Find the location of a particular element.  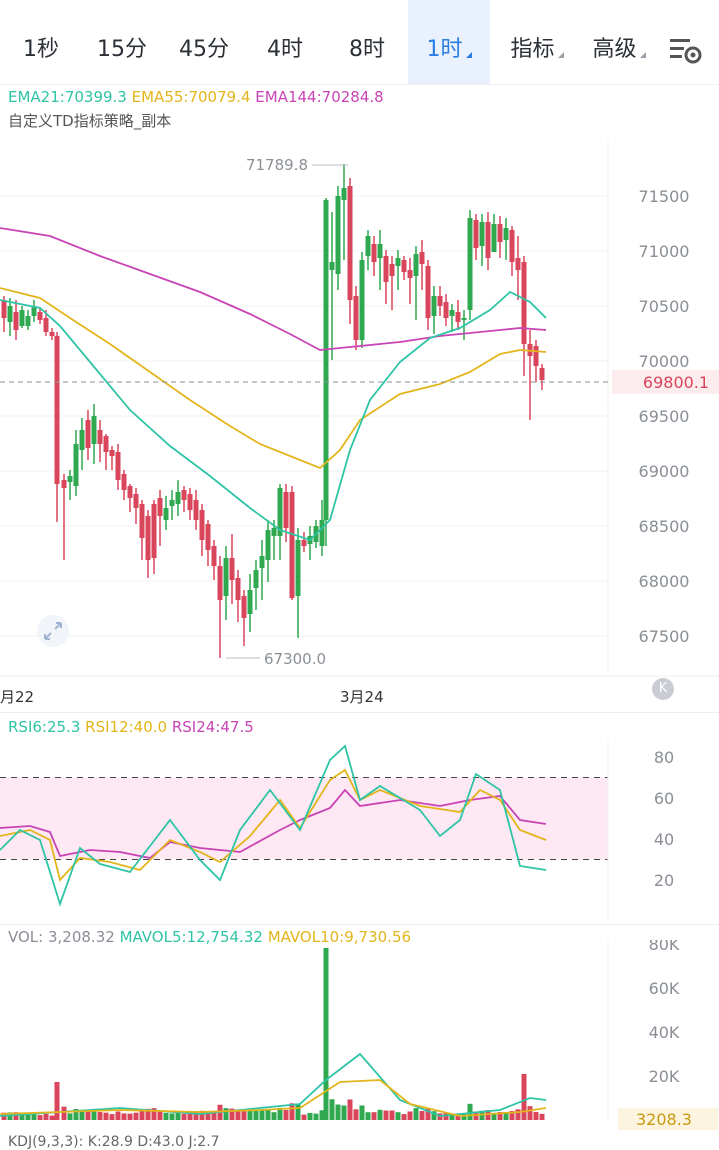

tab-15m: 15分 is located at coordinates (122, 42).